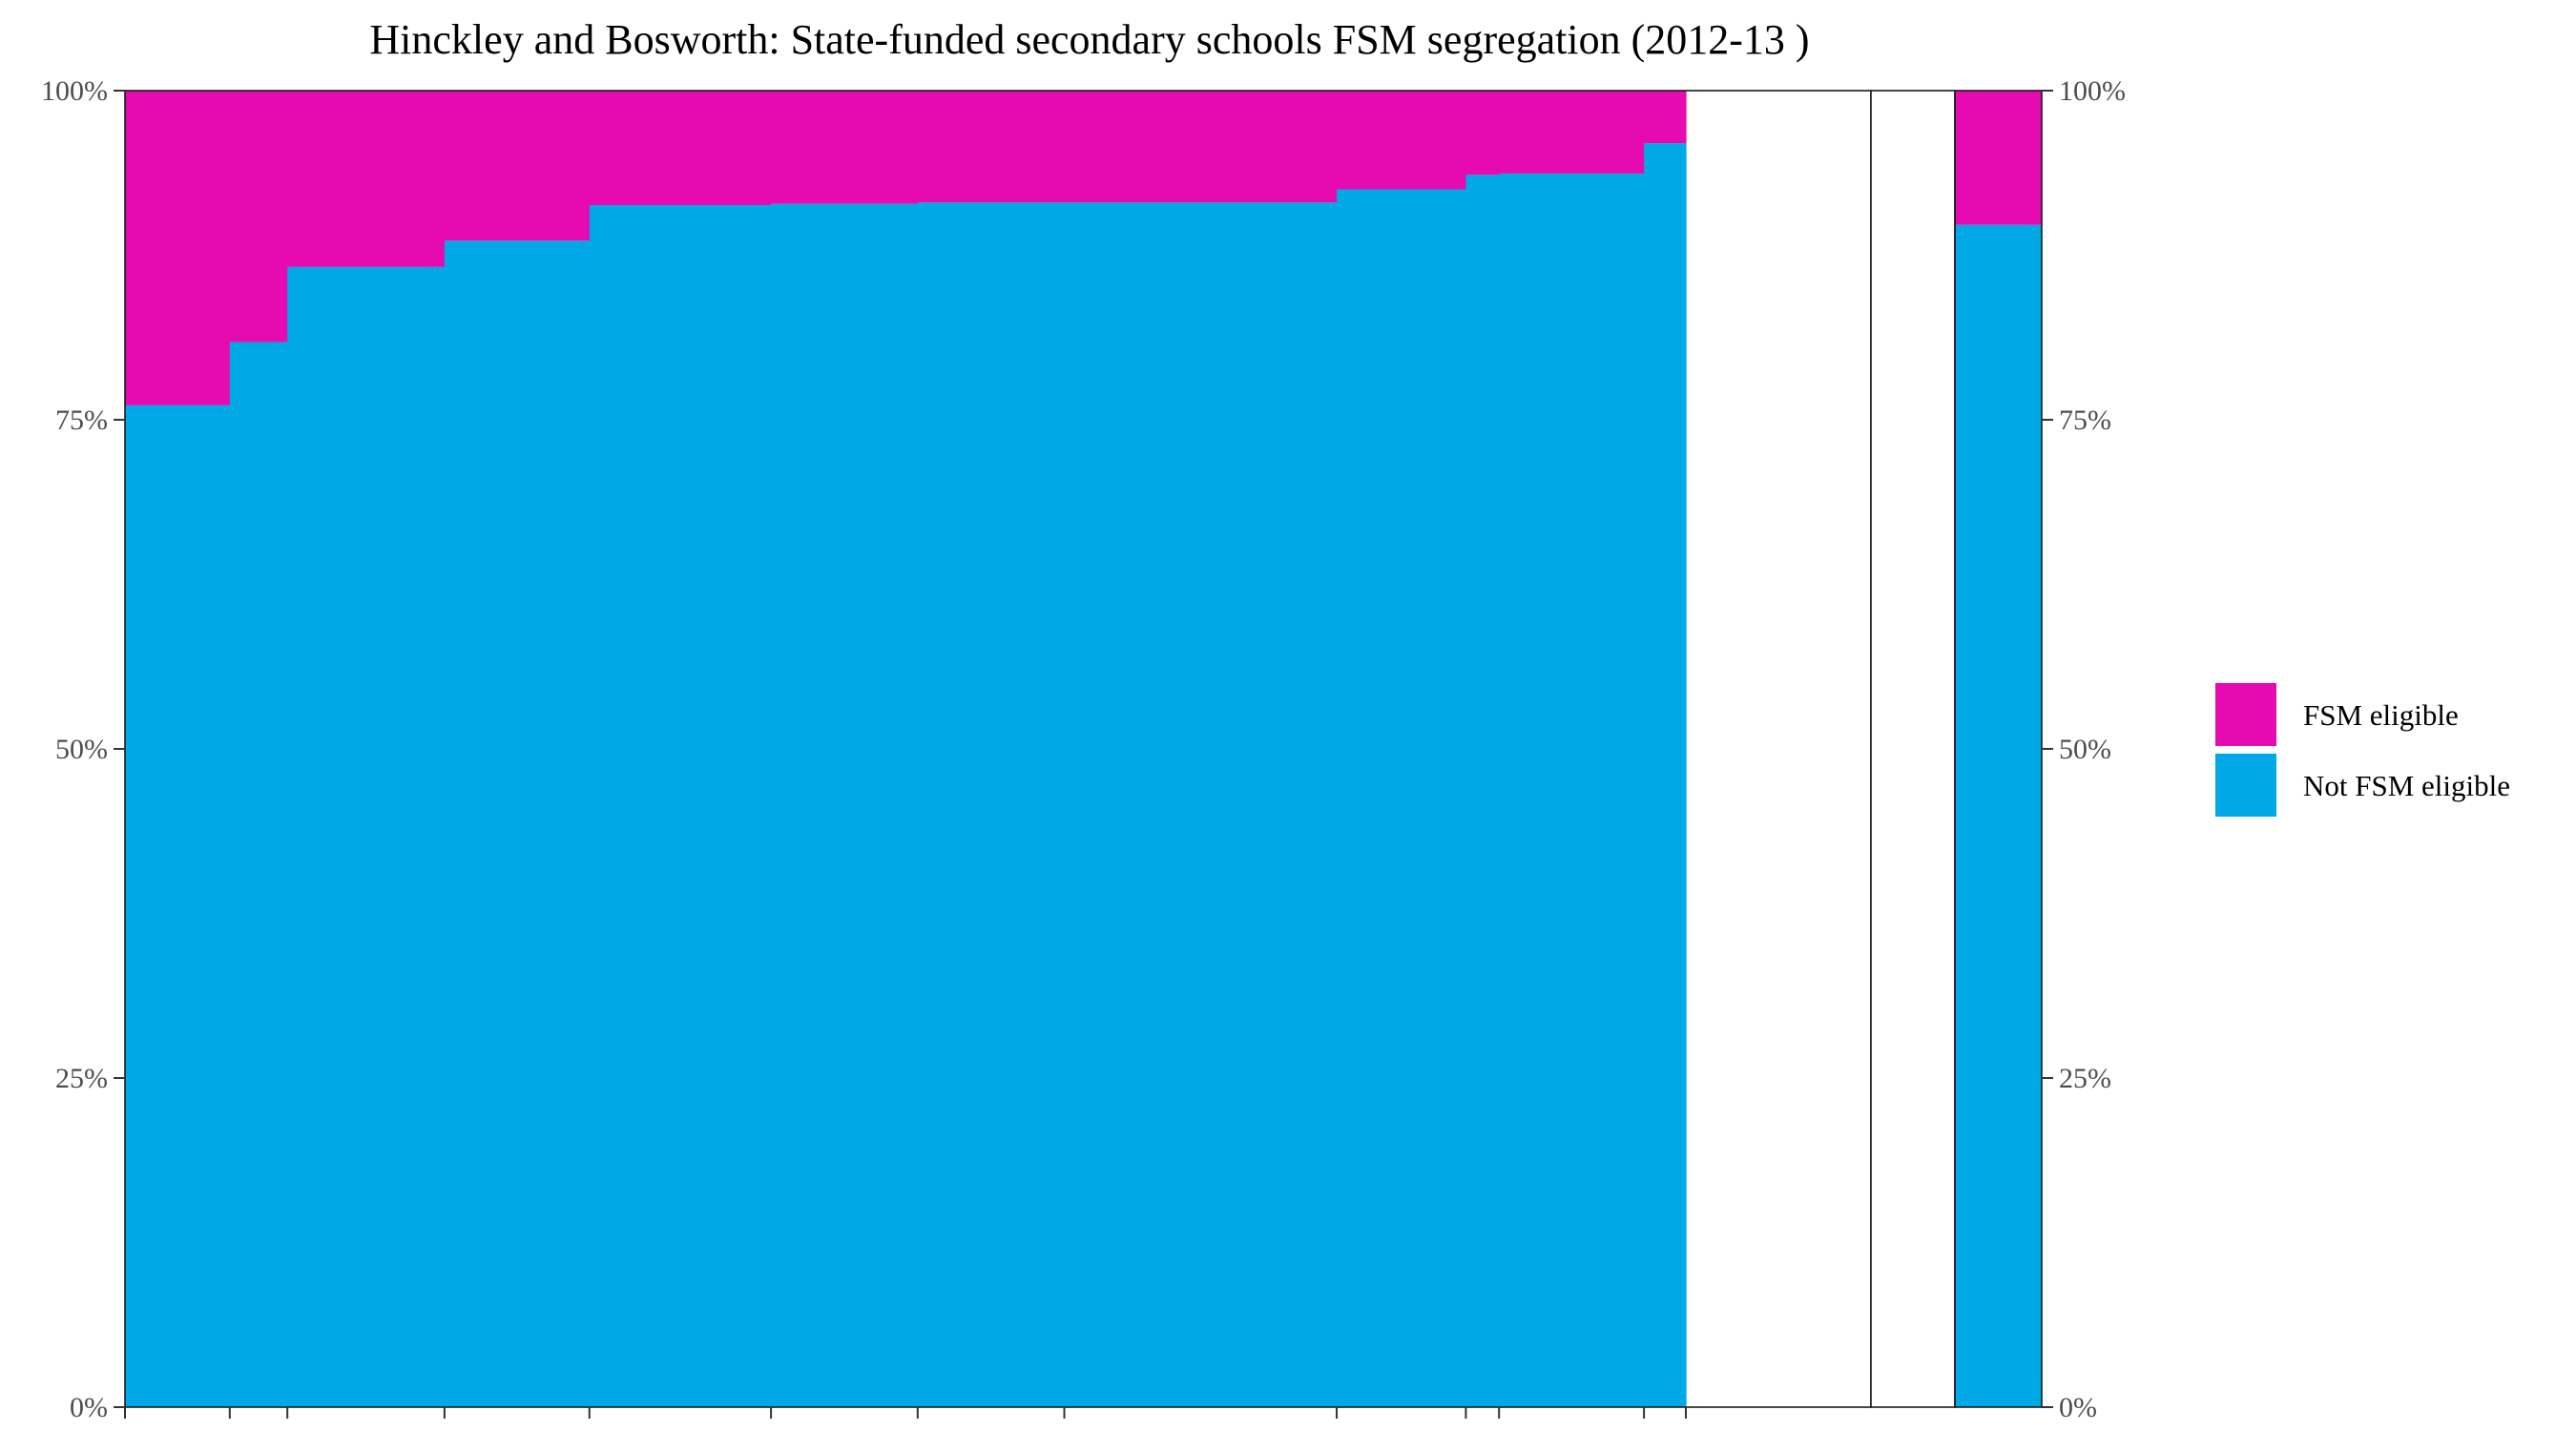  Describe the element at coordinates (2085, 420) in the screenshot. I see `right-tick-label: 75%` at that location.